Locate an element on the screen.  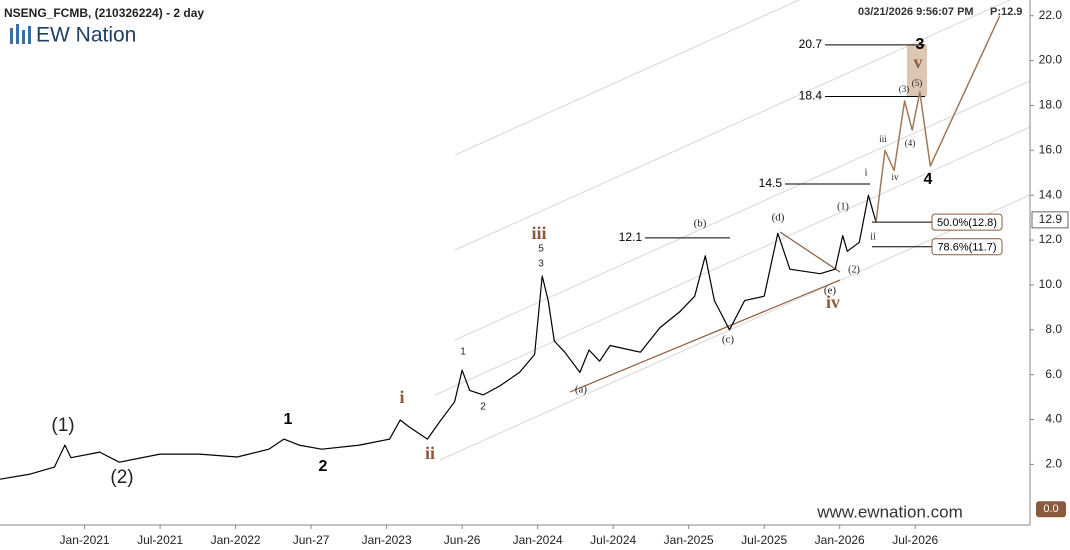
x-tick-label: Jan-2023 is located at coordinates (387, 540).